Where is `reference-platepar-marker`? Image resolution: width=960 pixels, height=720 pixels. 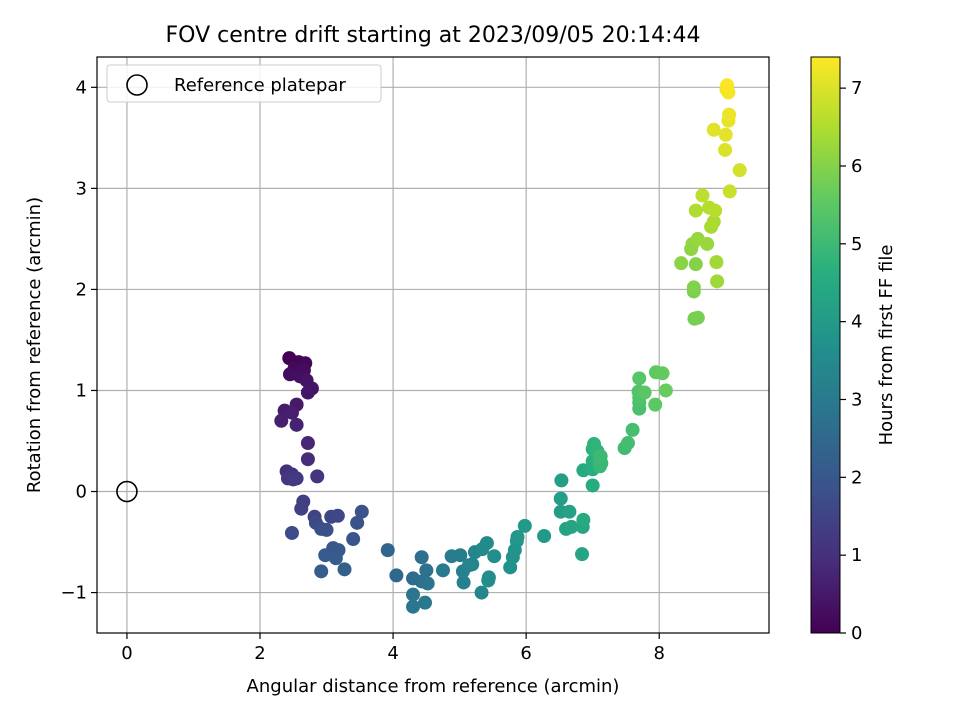
reference-platepar-marker is located at coordinates (127, 491).